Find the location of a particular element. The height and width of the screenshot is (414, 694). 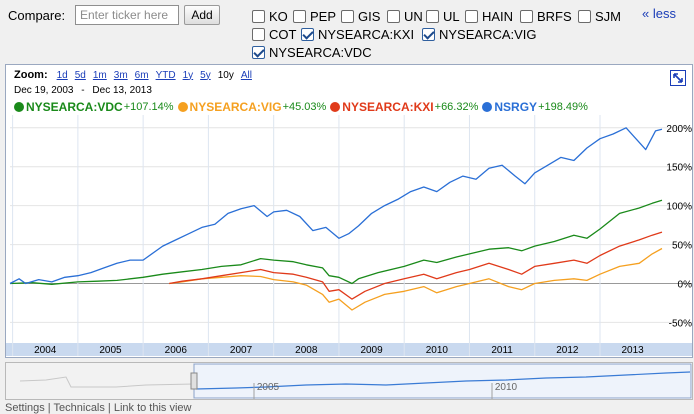

add-button: Add is located at coordinates (202, 15).